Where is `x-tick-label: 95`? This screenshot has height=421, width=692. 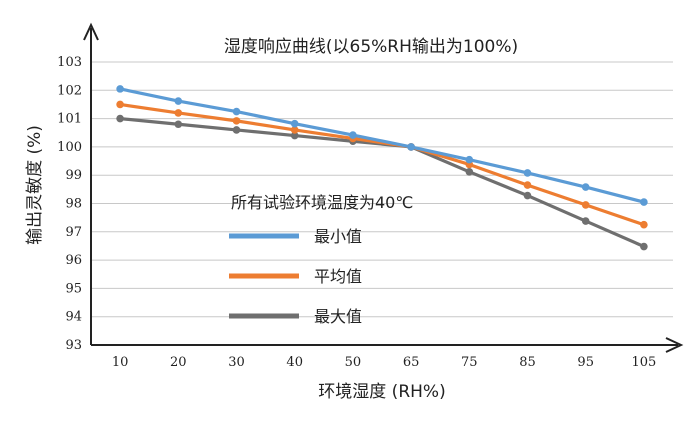
x-tick-label: 95 is located at coordinates (585, 362).